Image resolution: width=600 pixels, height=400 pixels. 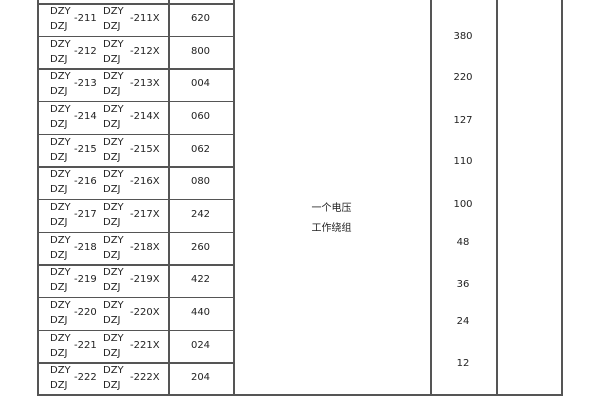 What do you see at coordinates (145, 84) in the screenshot?
I see `model-number-x: -213X` at bounding box center [145, 84].